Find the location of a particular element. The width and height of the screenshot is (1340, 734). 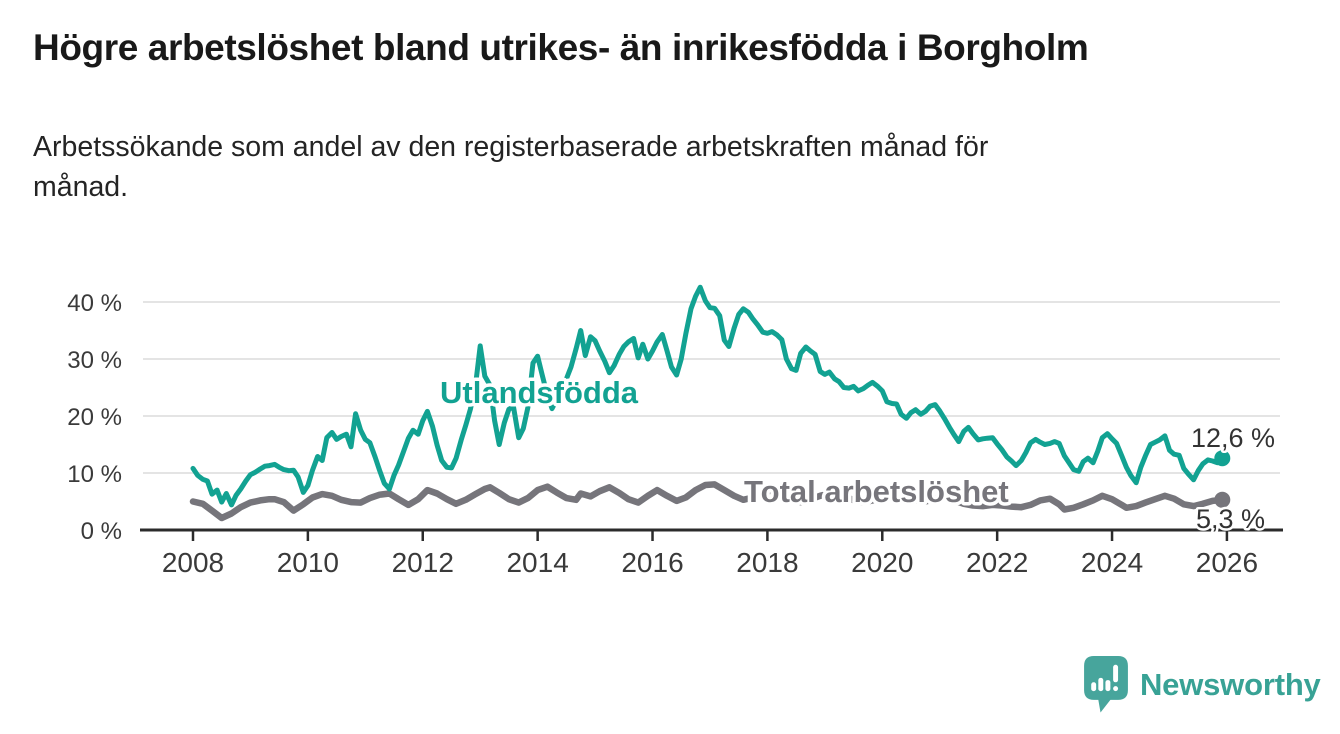

series-line-total is located at coordinates (707, 501).